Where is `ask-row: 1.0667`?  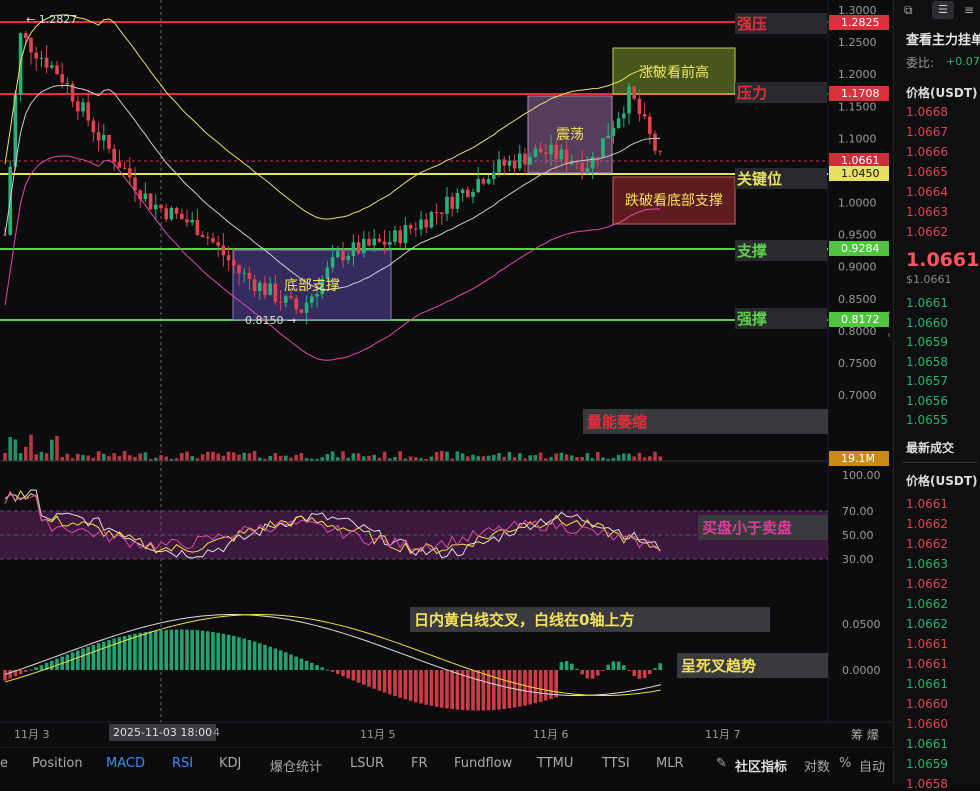 ask-row: 1.0667 is located at coordinates (927, 132).